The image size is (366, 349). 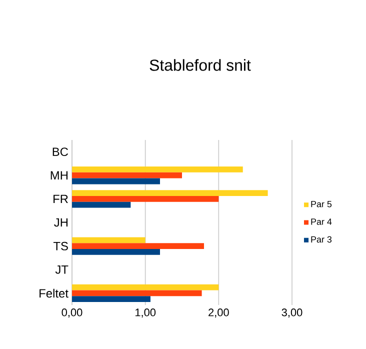 I want to click on y-tick-label: JH, so click(x=61, y=222).